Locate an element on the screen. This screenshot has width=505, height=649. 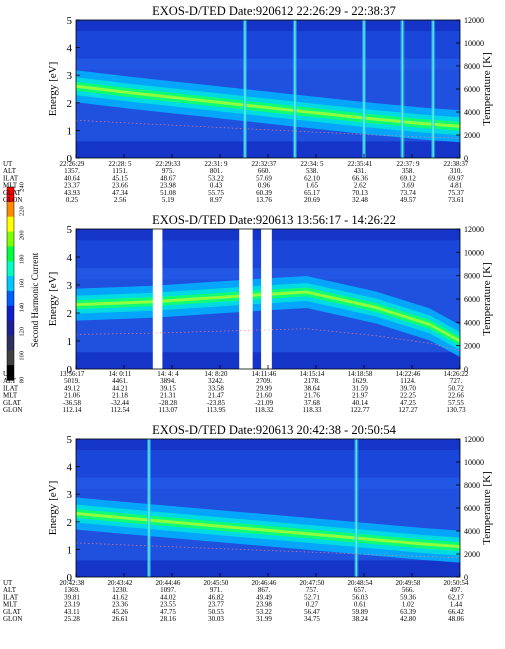
table-cell: 75.37 is located at coordinates (456, 193).